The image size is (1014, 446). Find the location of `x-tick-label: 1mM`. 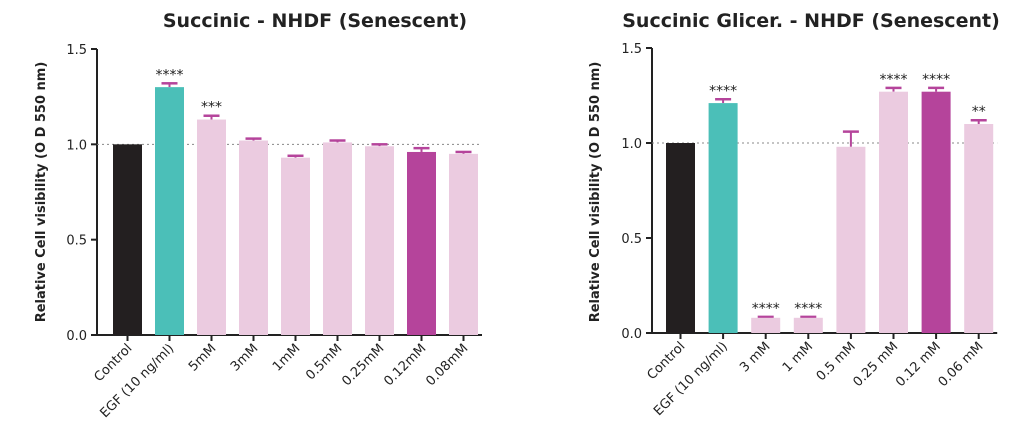

x-tick-label: 1mM is located at coordinates (286, 357).